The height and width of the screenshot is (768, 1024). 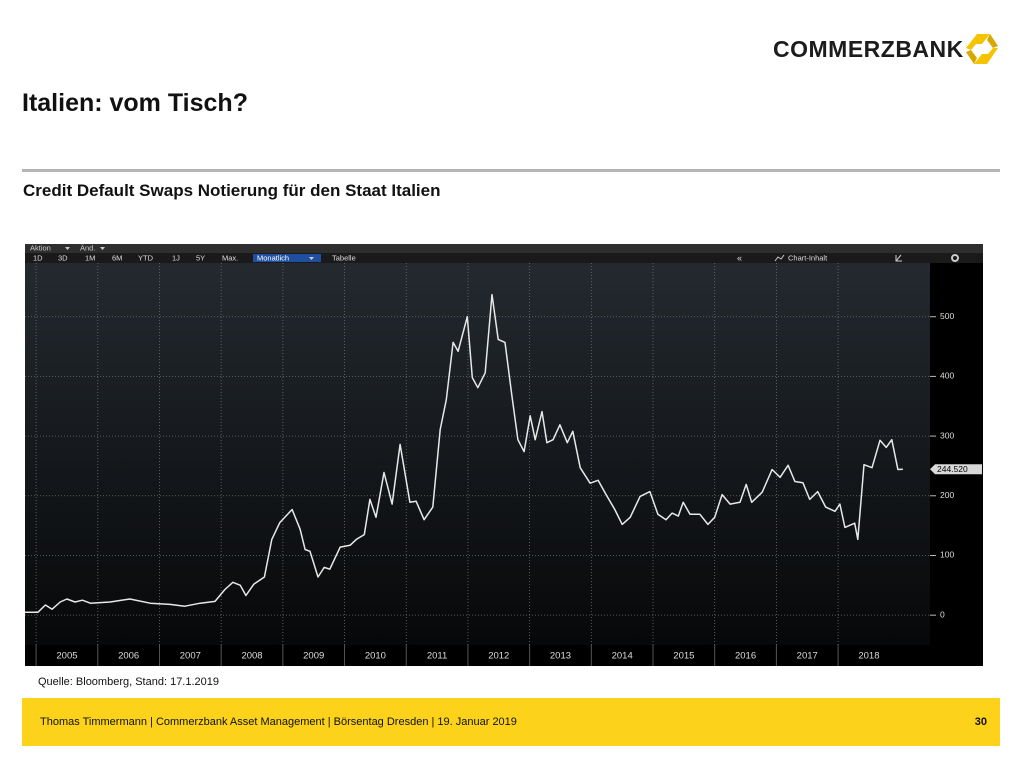 I want to click on x-tick-label: 2016, so click(x=745, y=656).